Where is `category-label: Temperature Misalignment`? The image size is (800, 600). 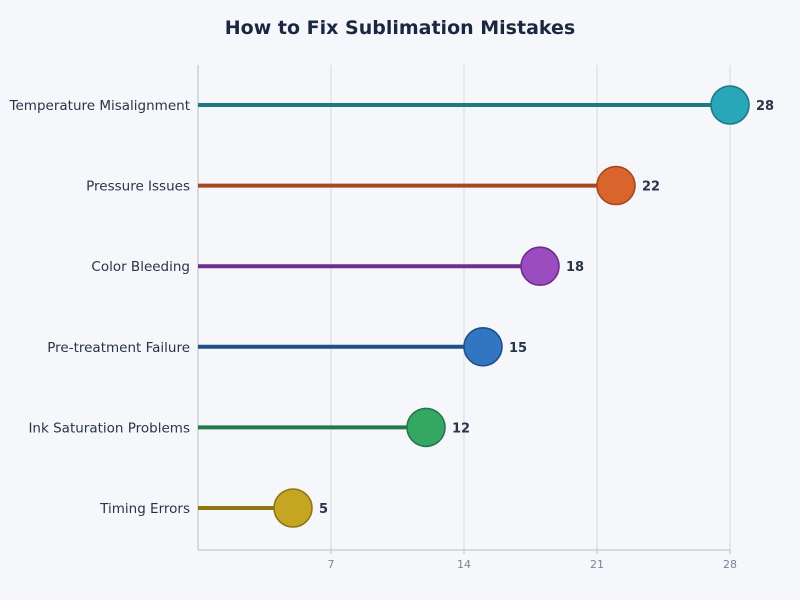
category-label: Temperature Misalignment is located at coordinates (99, 106).